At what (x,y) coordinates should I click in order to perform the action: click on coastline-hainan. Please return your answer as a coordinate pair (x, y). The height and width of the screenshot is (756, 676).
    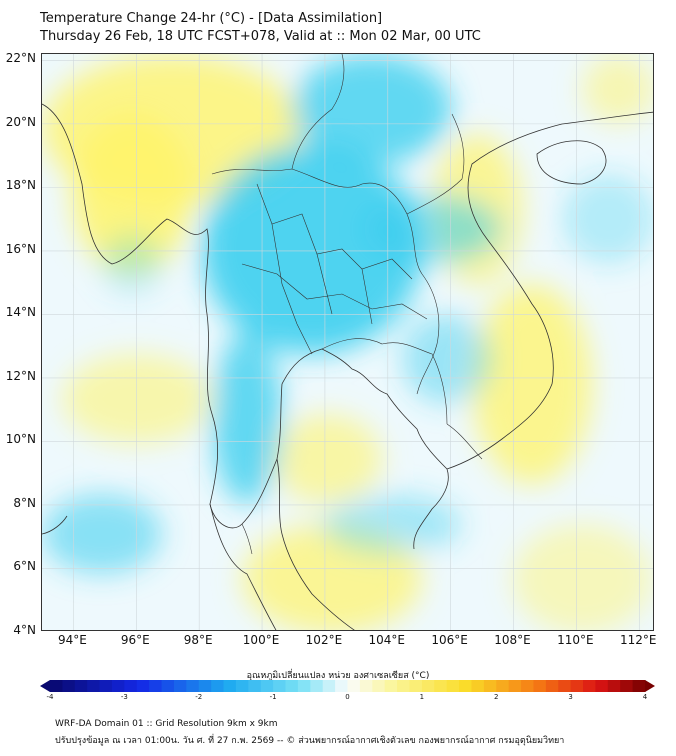
    Looking at the image, I should click on (571, 162).